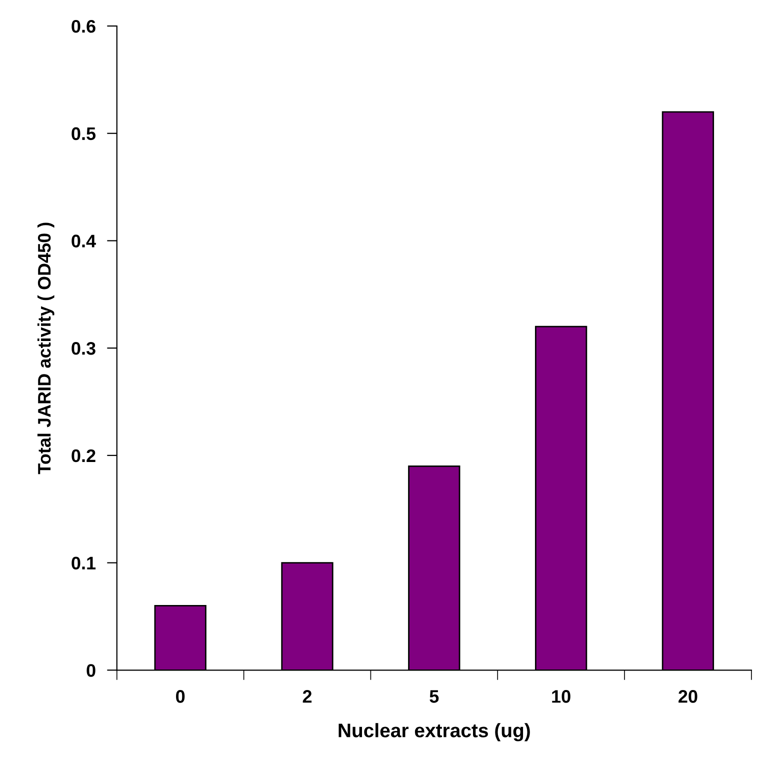 The image size is (759, 765). Describe the element at coordinates (180, 696) in the screenshot. I see `x-tick-label: 0` at that location.